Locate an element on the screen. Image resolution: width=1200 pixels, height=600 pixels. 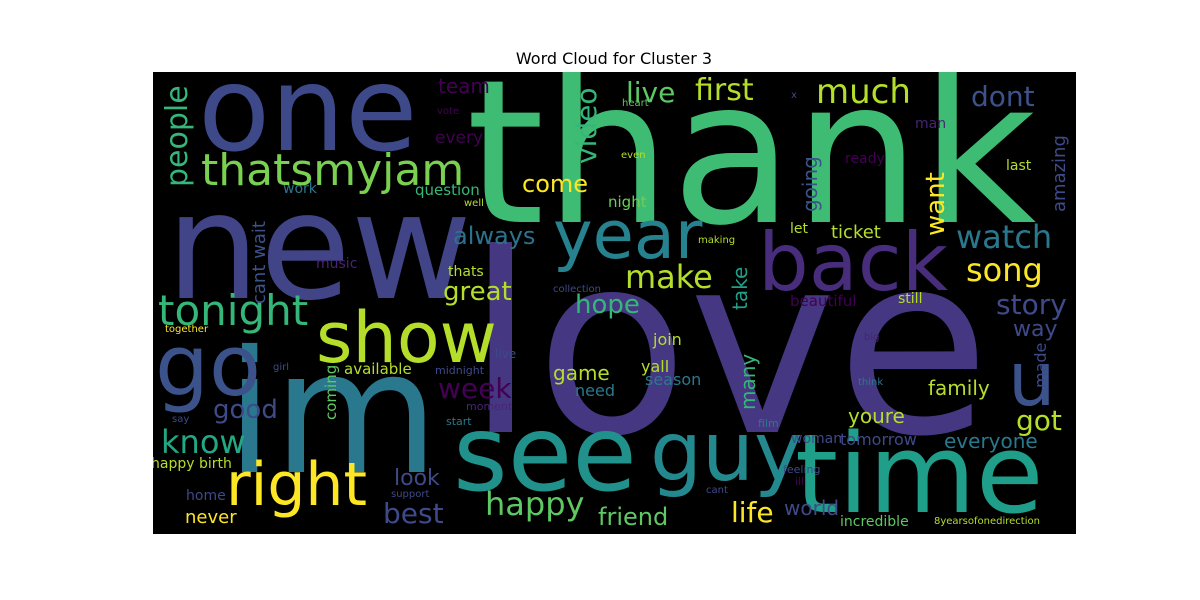
word: know is located at coordinates (203, 442).